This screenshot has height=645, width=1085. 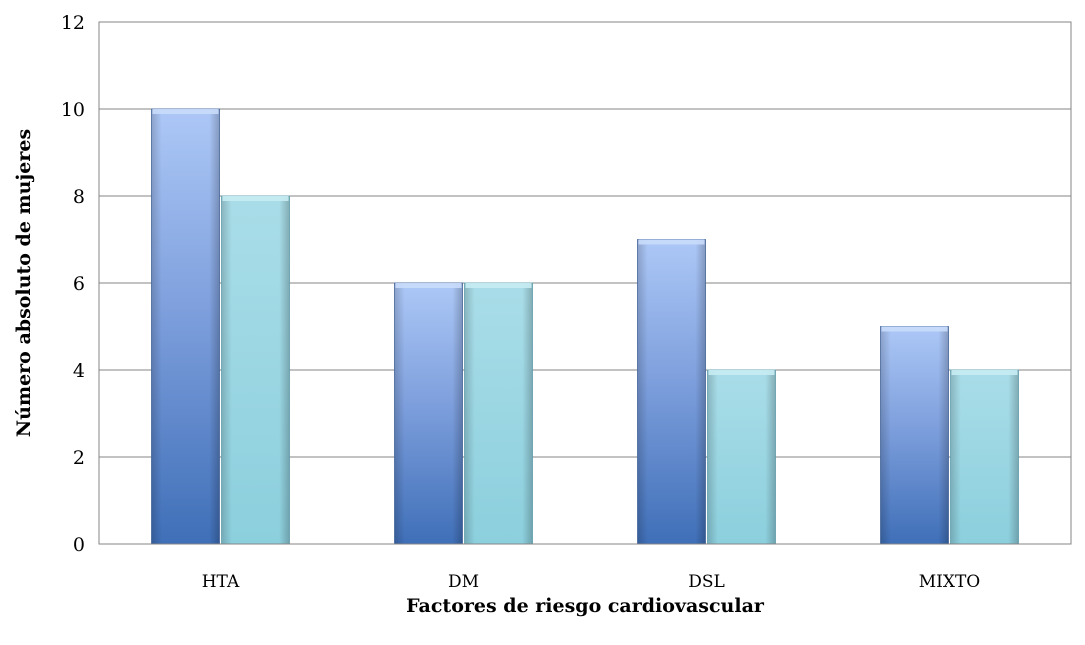 I want to click on y-tick-labels: 0 2 4 6 8 10 12, so click(x=73, y=284).